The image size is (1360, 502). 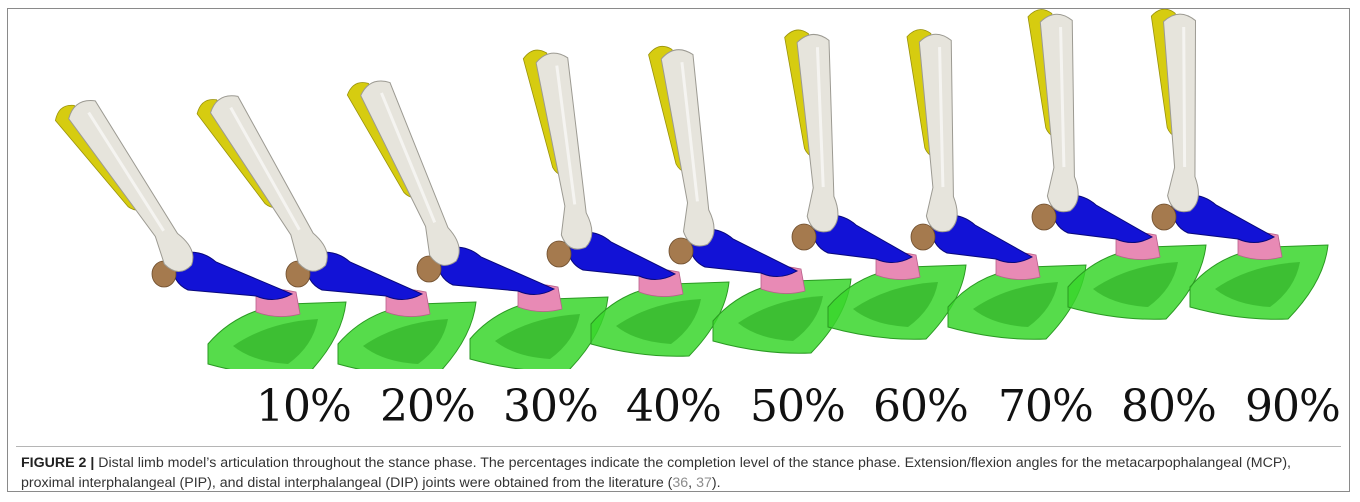 What do you see at coordinates (798, 406) in the screenshot?
I see `stance-label-50: 50%` at bounding box center [798, 406].